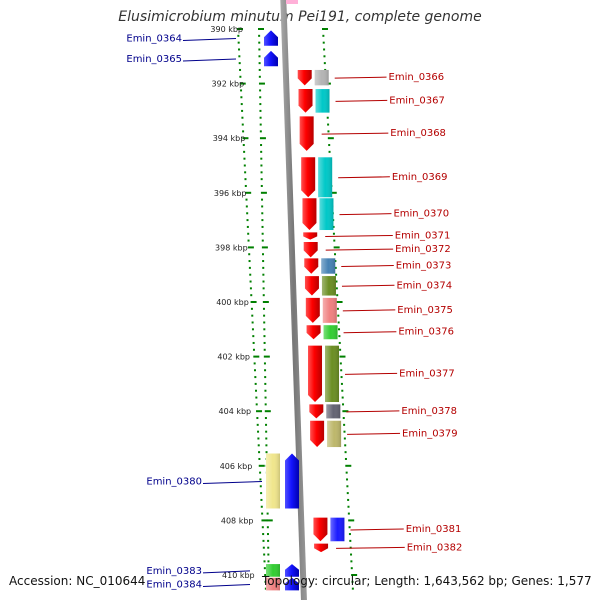 This screenshot has width=600, height=600. Describe the element at coordinates (222, 584) in the screenshot. I see `gene-emin_0384: Emin_0384` at that location.